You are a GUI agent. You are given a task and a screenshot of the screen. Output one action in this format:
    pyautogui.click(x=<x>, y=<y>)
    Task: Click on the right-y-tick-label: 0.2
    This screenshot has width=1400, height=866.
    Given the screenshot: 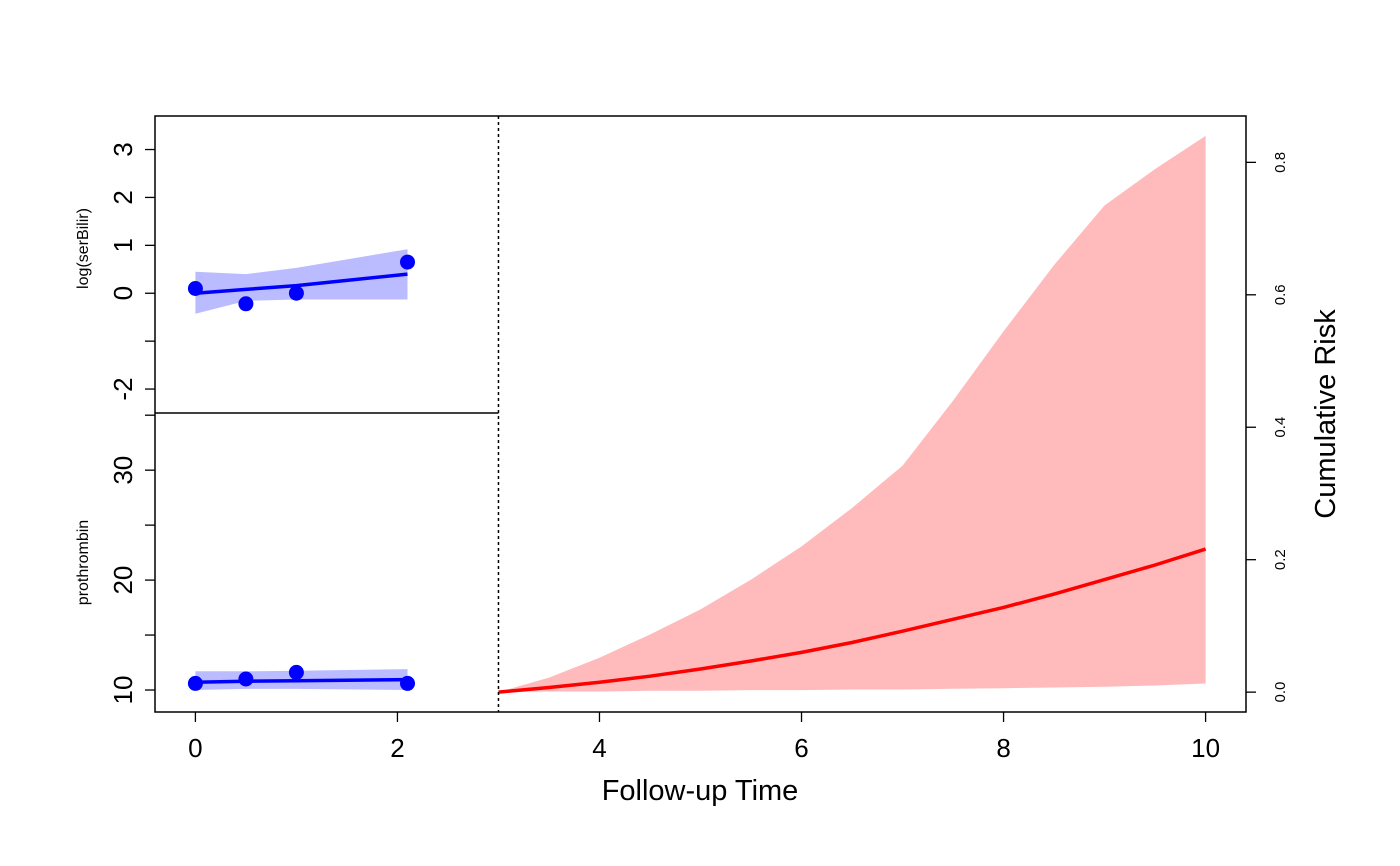 What is the action you would take?
    pyautogui.click(x=1280, y=559)
    